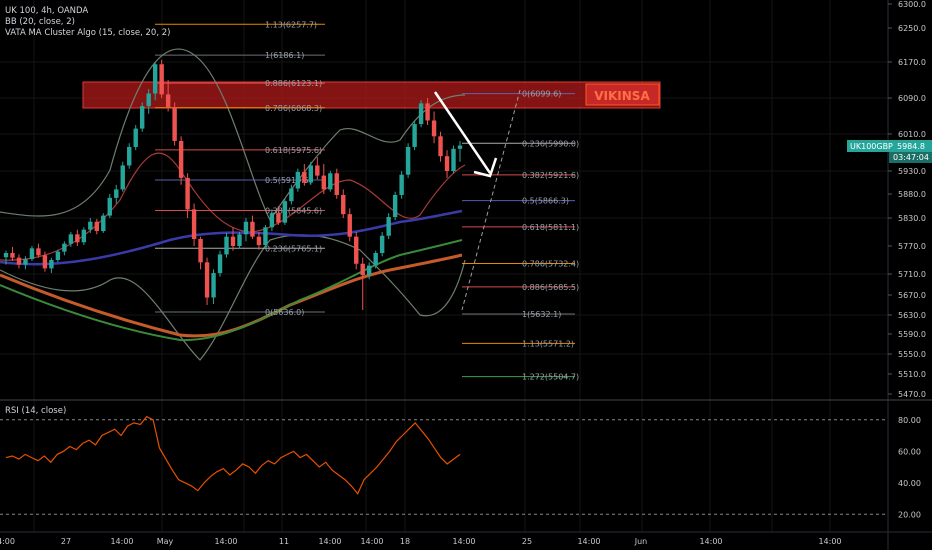 This screenshot has height=550, width=932. What do you see at coordinates (912, 315) in the screenshot?
I see `price-tick-label: 5630.0` at bounding box center [912, 315].